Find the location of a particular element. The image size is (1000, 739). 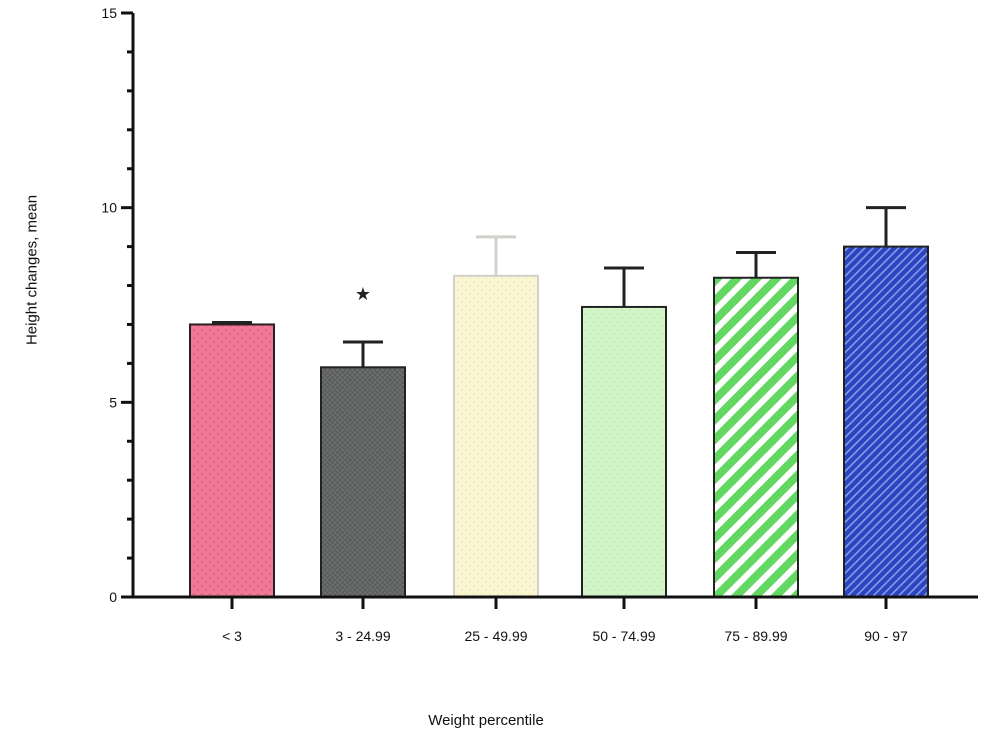

y-tick-label: 15 is located at coordinates (109, 13).